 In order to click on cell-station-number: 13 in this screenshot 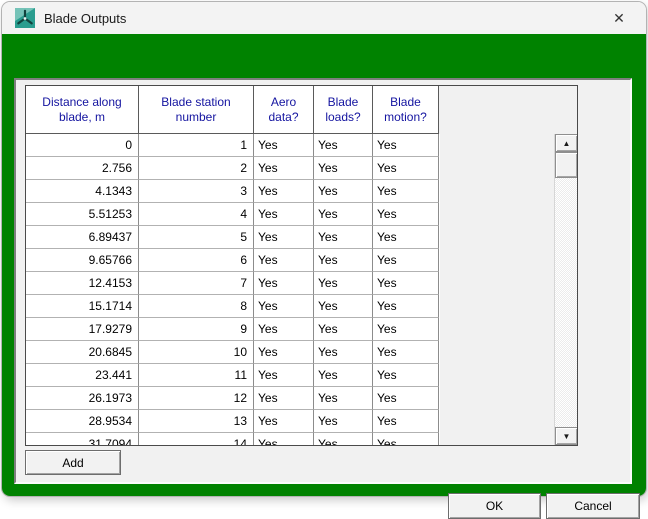, I will do `click(196, 421)`.